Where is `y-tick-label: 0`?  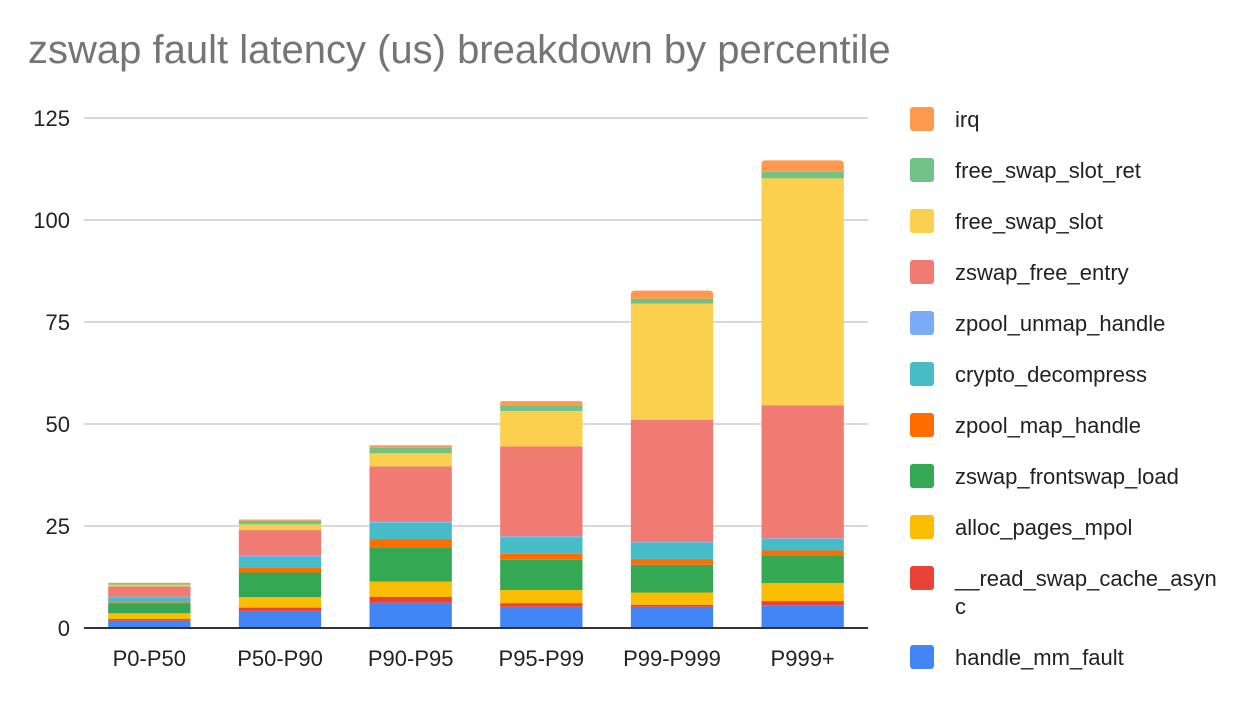 y-tick-label: 0 is located at coordinates (64, 628).